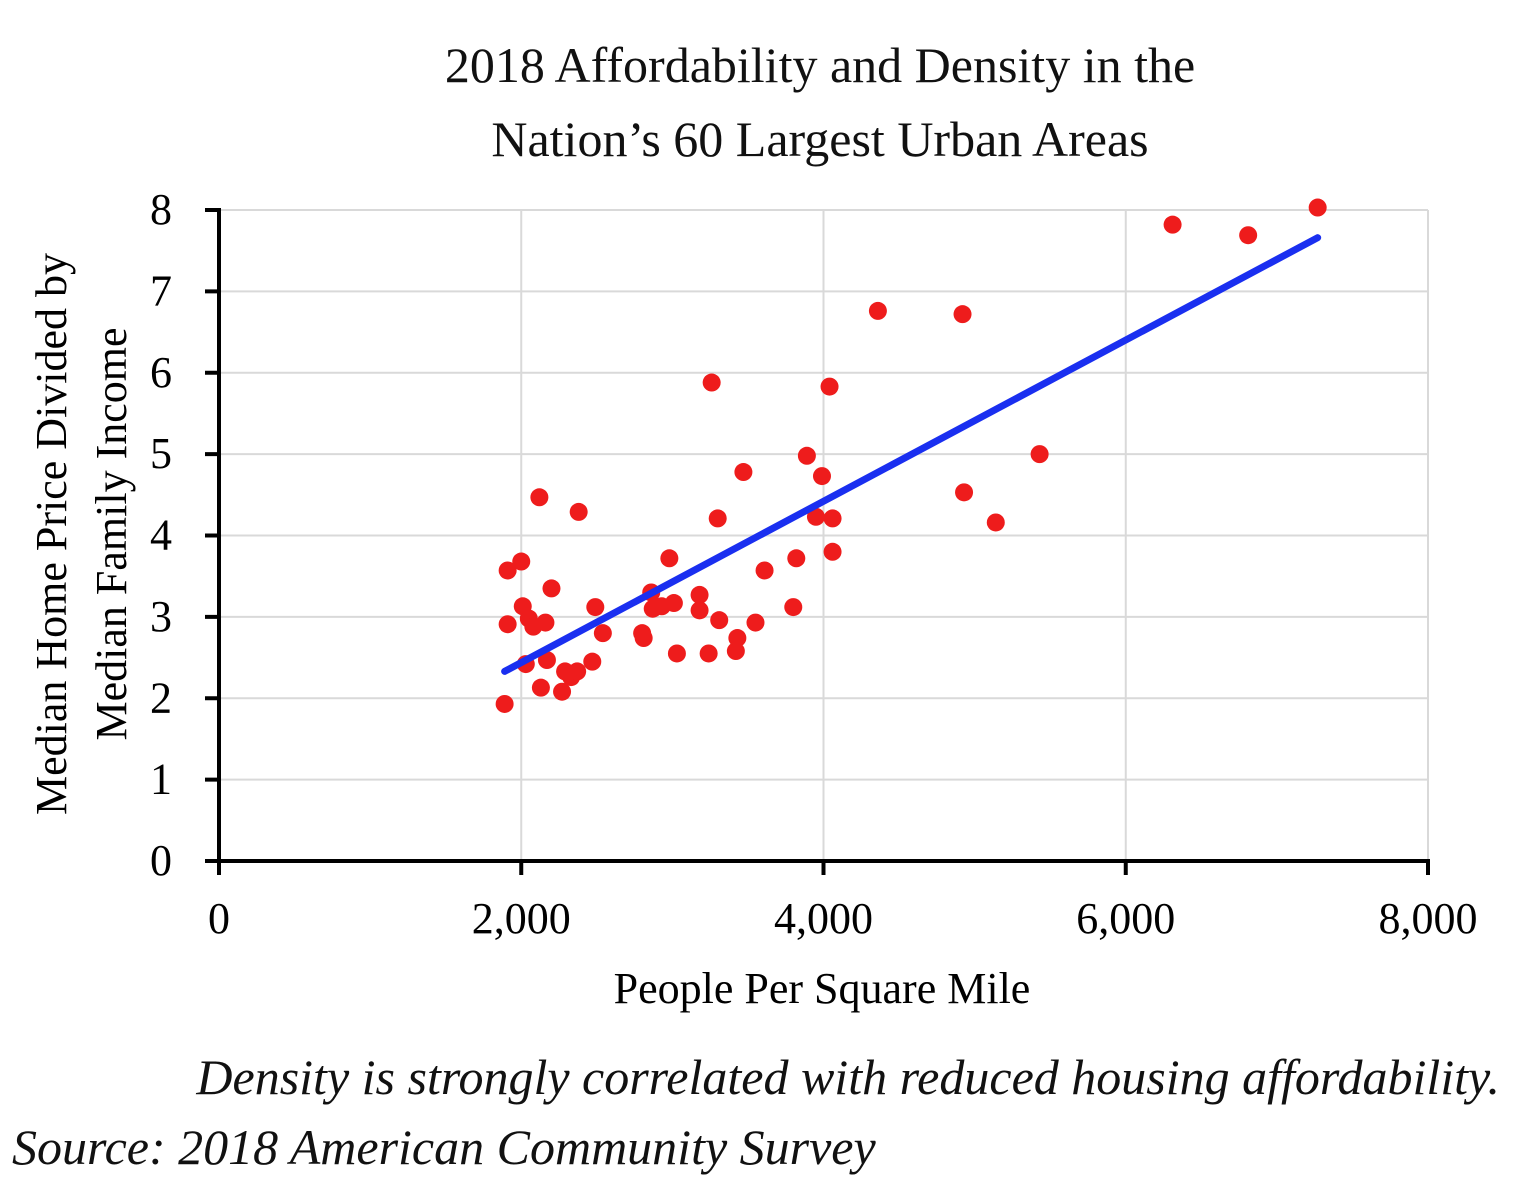 This screenshot has height=1200, width=1518. Describe the element at coordinates (51, 534) in the screenshot. I see `y-axis-title-line-1: Median Home Price Divided by` at that location.